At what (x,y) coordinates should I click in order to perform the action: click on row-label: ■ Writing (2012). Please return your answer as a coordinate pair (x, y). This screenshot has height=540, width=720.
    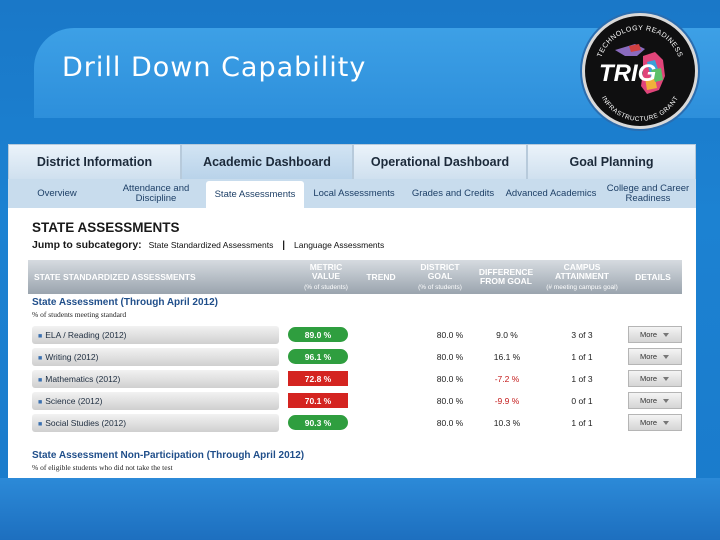
    Looking at the image, I should click on (68, 357).